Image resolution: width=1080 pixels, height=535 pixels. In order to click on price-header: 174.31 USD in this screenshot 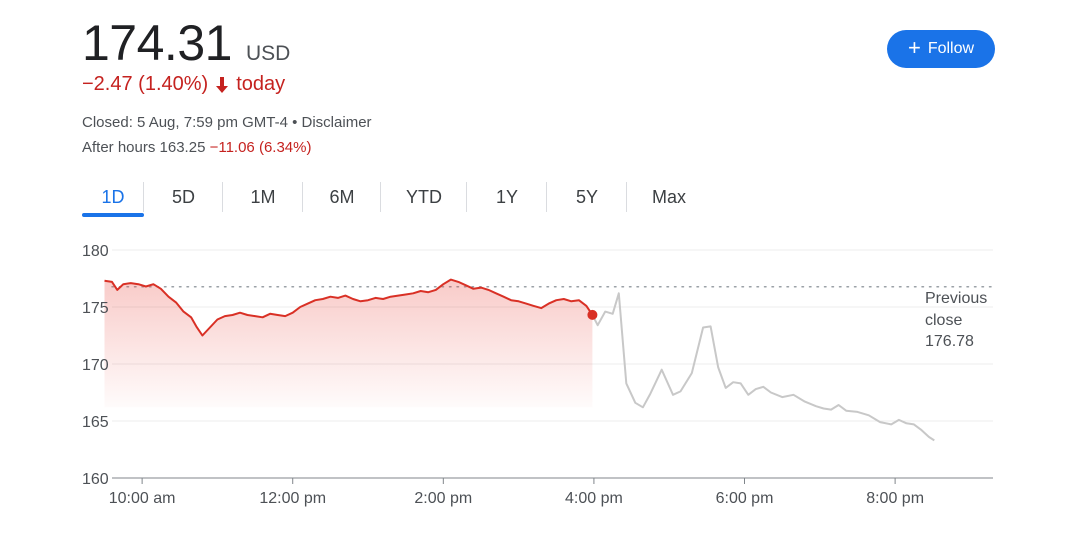, I will do `click(186, 43)`.